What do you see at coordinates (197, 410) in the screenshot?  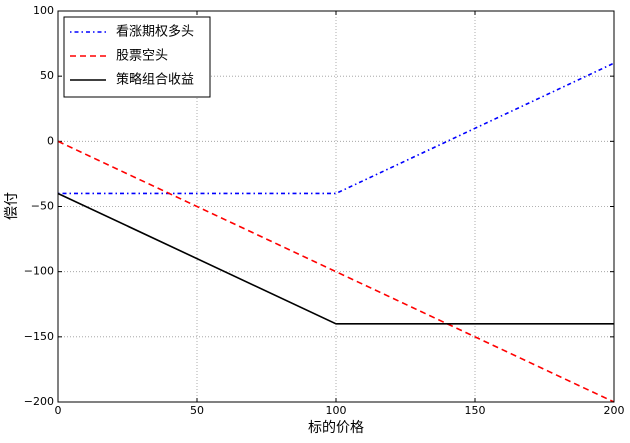 I see `x-tick-label: 50` at bounding box center [197, 410].